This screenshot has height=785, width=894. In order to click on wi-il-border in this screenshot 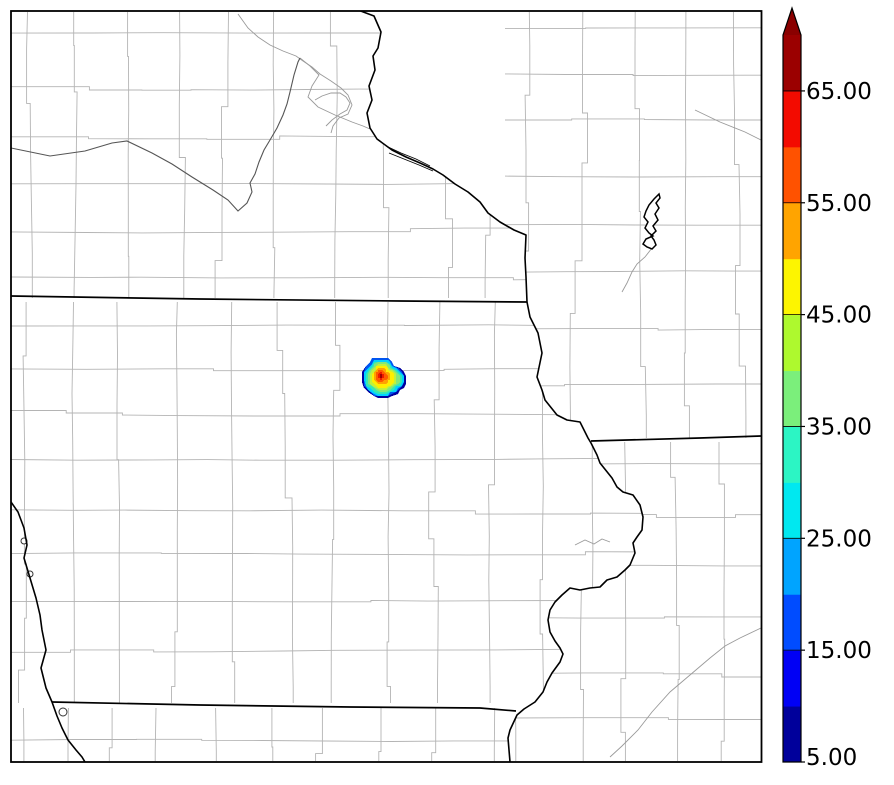, I will do `click(676, 438)`.